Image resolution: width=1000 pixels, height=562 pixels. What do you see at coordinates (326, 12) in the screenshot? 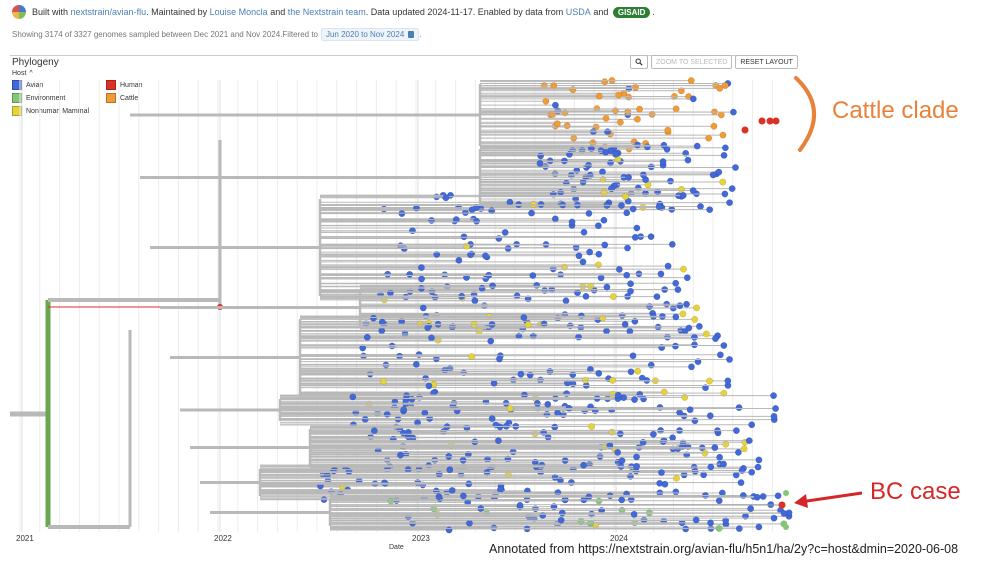
I see `maintainer-link-2: the Nextstrain team` at bounding box center [326, 12].